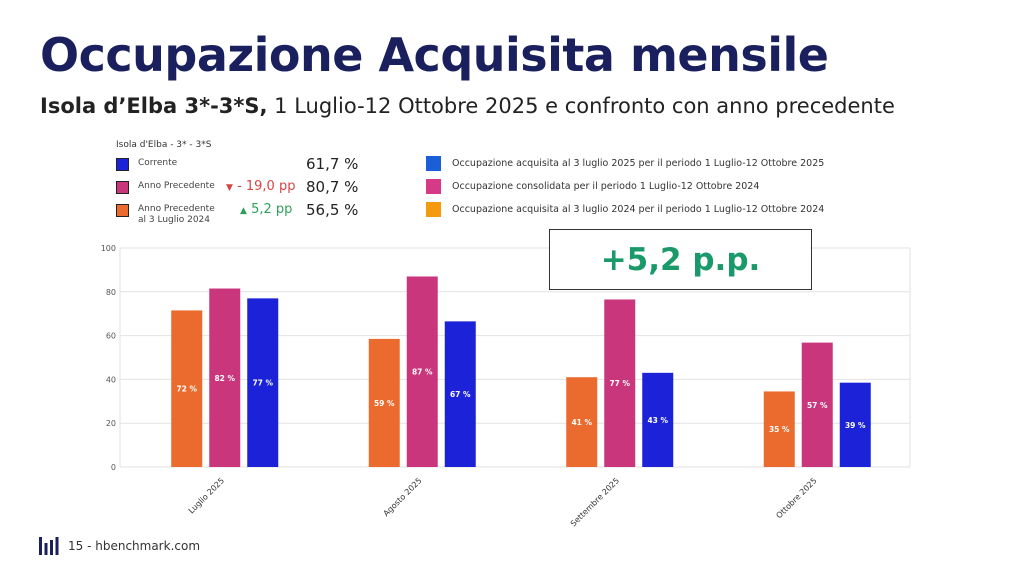 The height and width of the screenshot is (576, 1024). What do you see at coordinates (796, 498) in the screenshot?
I see `x-tick-label: Ottobre 2025` at bounding box center [796, 498].